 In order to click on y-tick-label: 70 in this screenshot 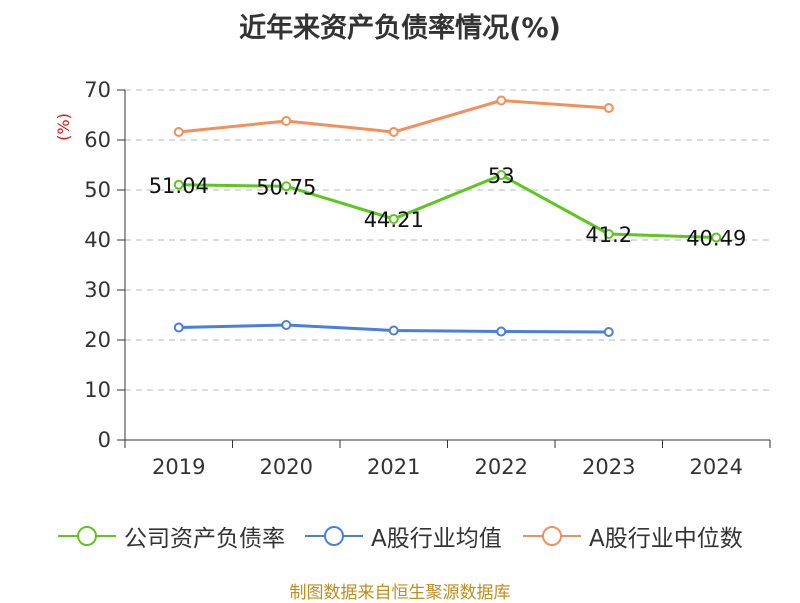, I will do `click(97, 90)`.